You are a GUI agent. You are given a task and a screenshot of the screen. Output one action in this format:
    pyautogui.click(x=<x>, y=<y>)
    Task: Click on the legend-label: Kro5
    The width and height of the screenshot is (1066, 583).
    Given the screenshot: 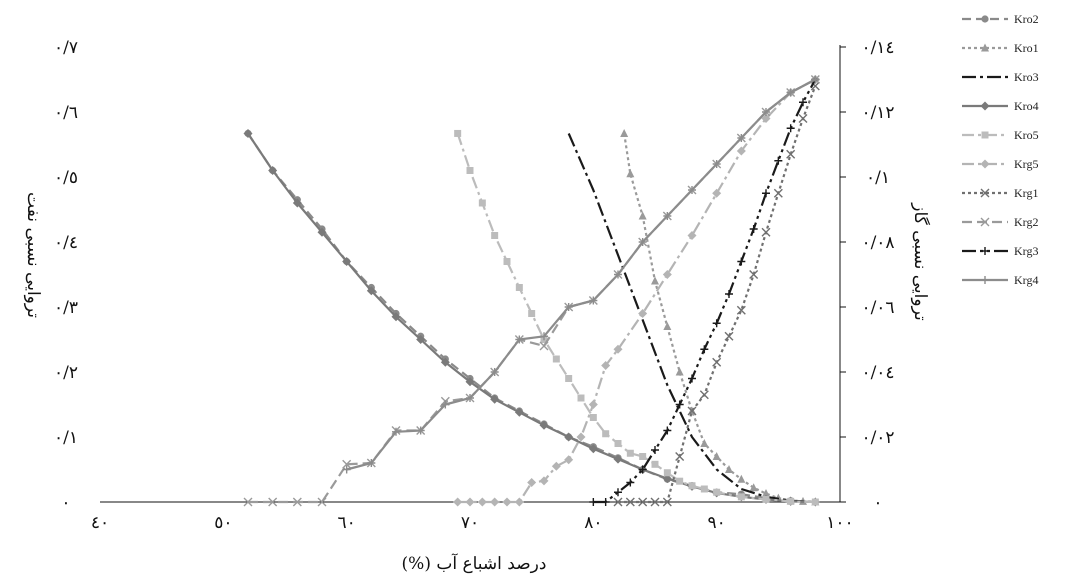 What is the action you would take?
    pyautogui.click(x=1026, y=135)
    